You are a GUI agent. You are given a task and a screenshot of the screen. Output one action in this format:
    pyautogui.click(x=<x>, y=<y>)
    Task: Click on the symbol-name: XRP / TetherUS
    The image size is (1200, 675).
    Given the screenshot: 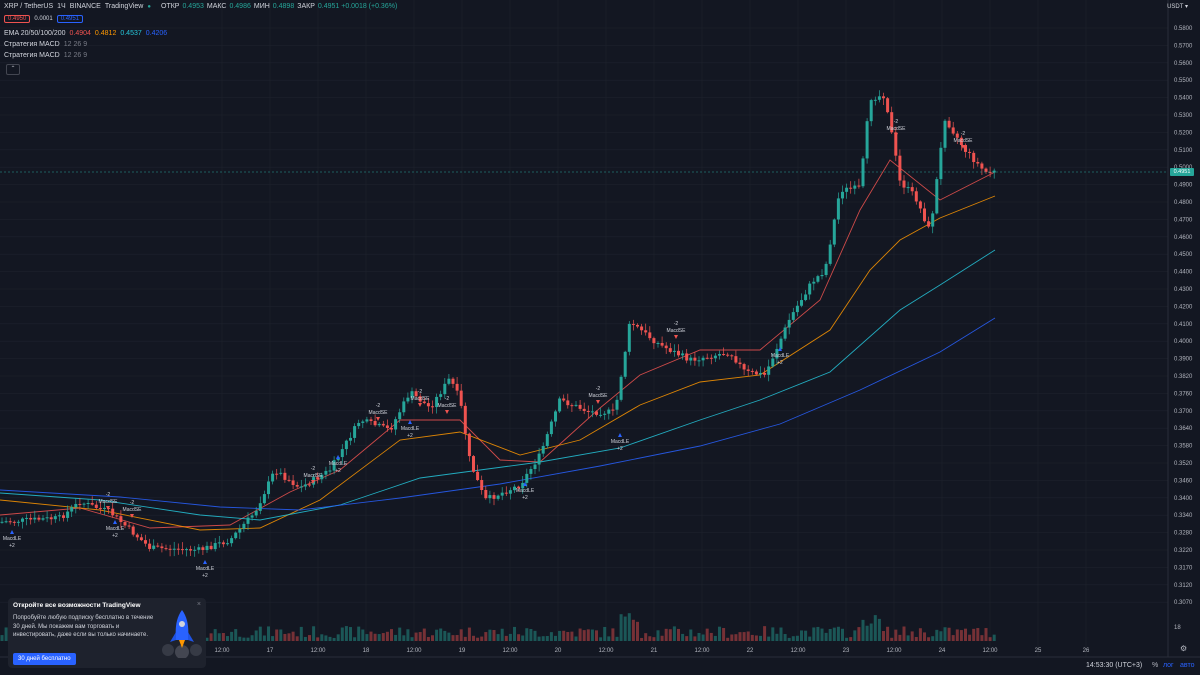 What is the action you would take?
    pyautogui.click(x=29, y=6)
    